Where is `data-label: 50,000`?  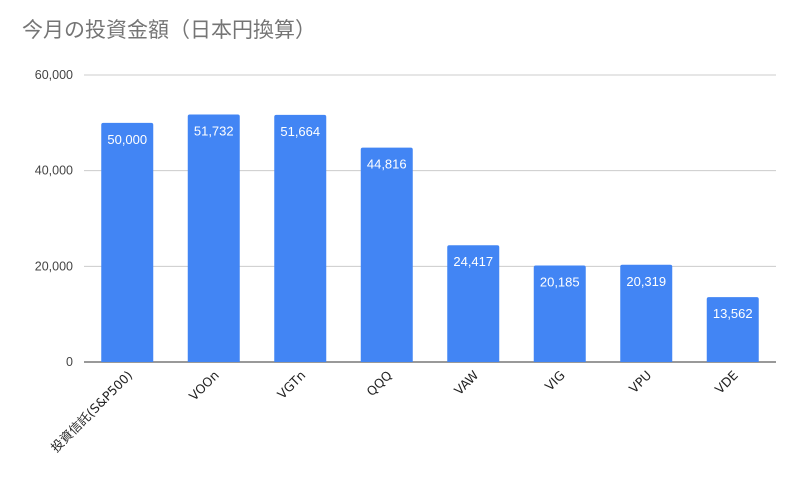
data-label: 50,000 is located at coordinates (127, 139).